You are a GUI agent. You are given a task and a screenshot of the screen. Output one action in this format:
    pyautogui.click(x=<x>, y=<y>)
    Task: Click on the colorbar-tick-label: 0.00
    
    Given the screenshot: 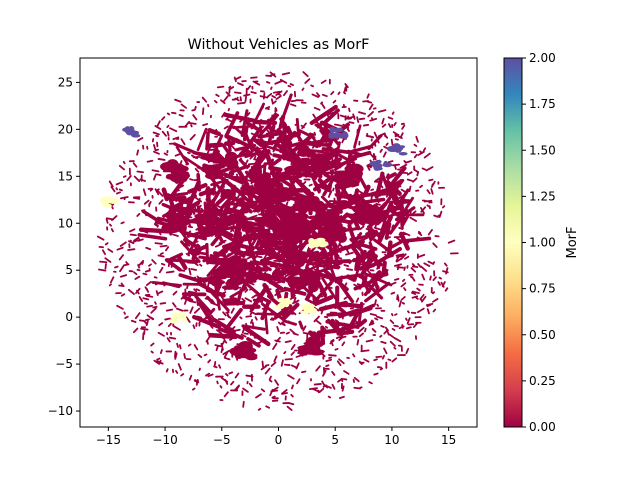 What is the action you would take?
    pyautogui.click(x=542, y=427)
    